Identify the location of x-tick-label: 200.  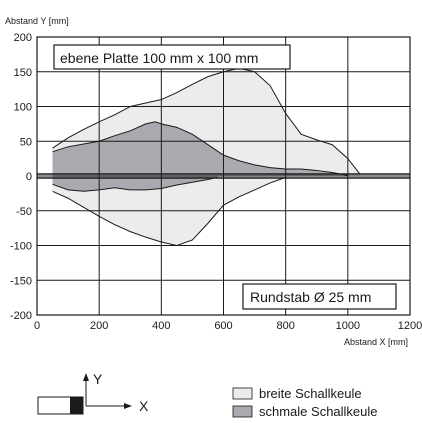
(99, 326).